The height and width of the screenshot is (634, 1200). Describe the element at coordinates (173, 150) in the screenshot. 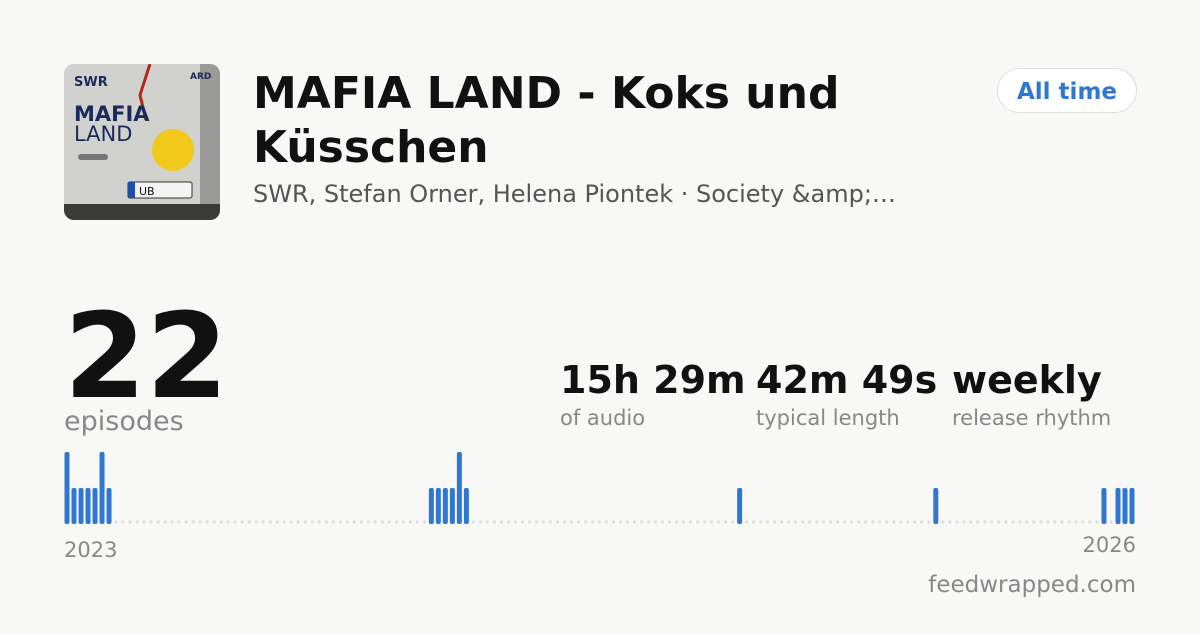

I see `cover-badge` at that location.